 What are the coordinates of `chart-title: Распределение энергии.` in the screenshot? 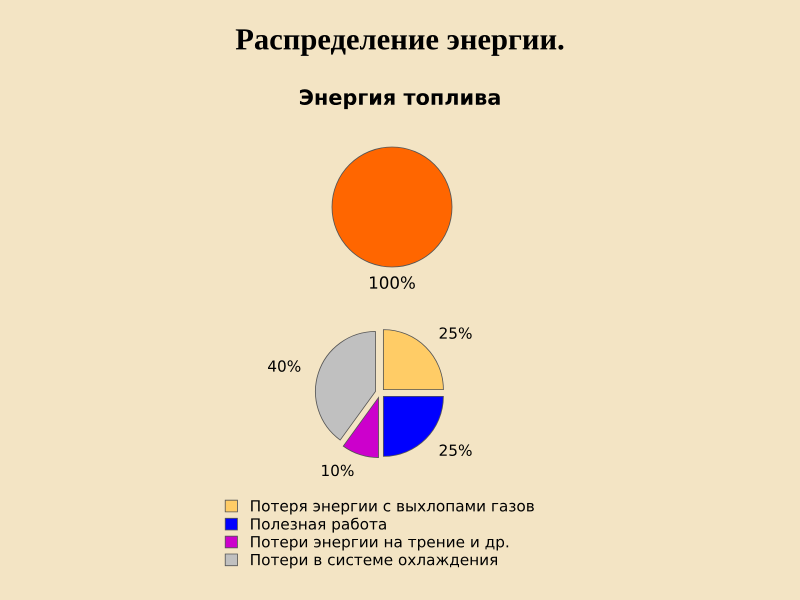 It's located at (400, 42).